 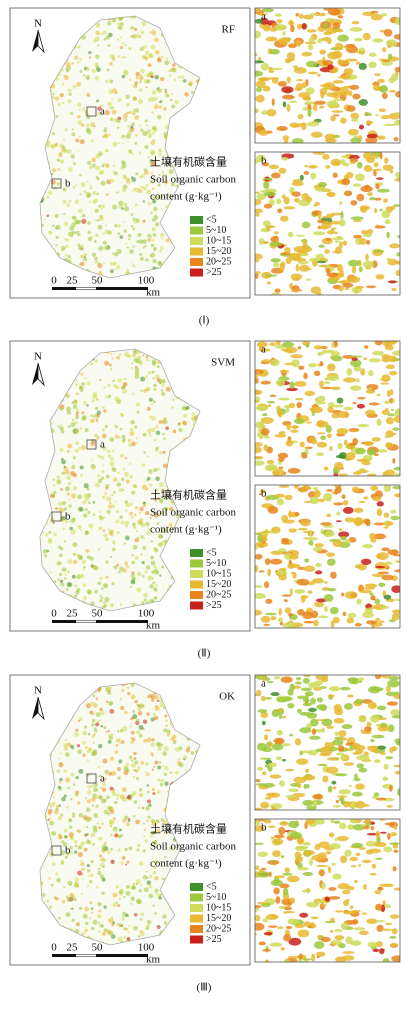 I want to click on inset-frame, so click(x=327, y=556).